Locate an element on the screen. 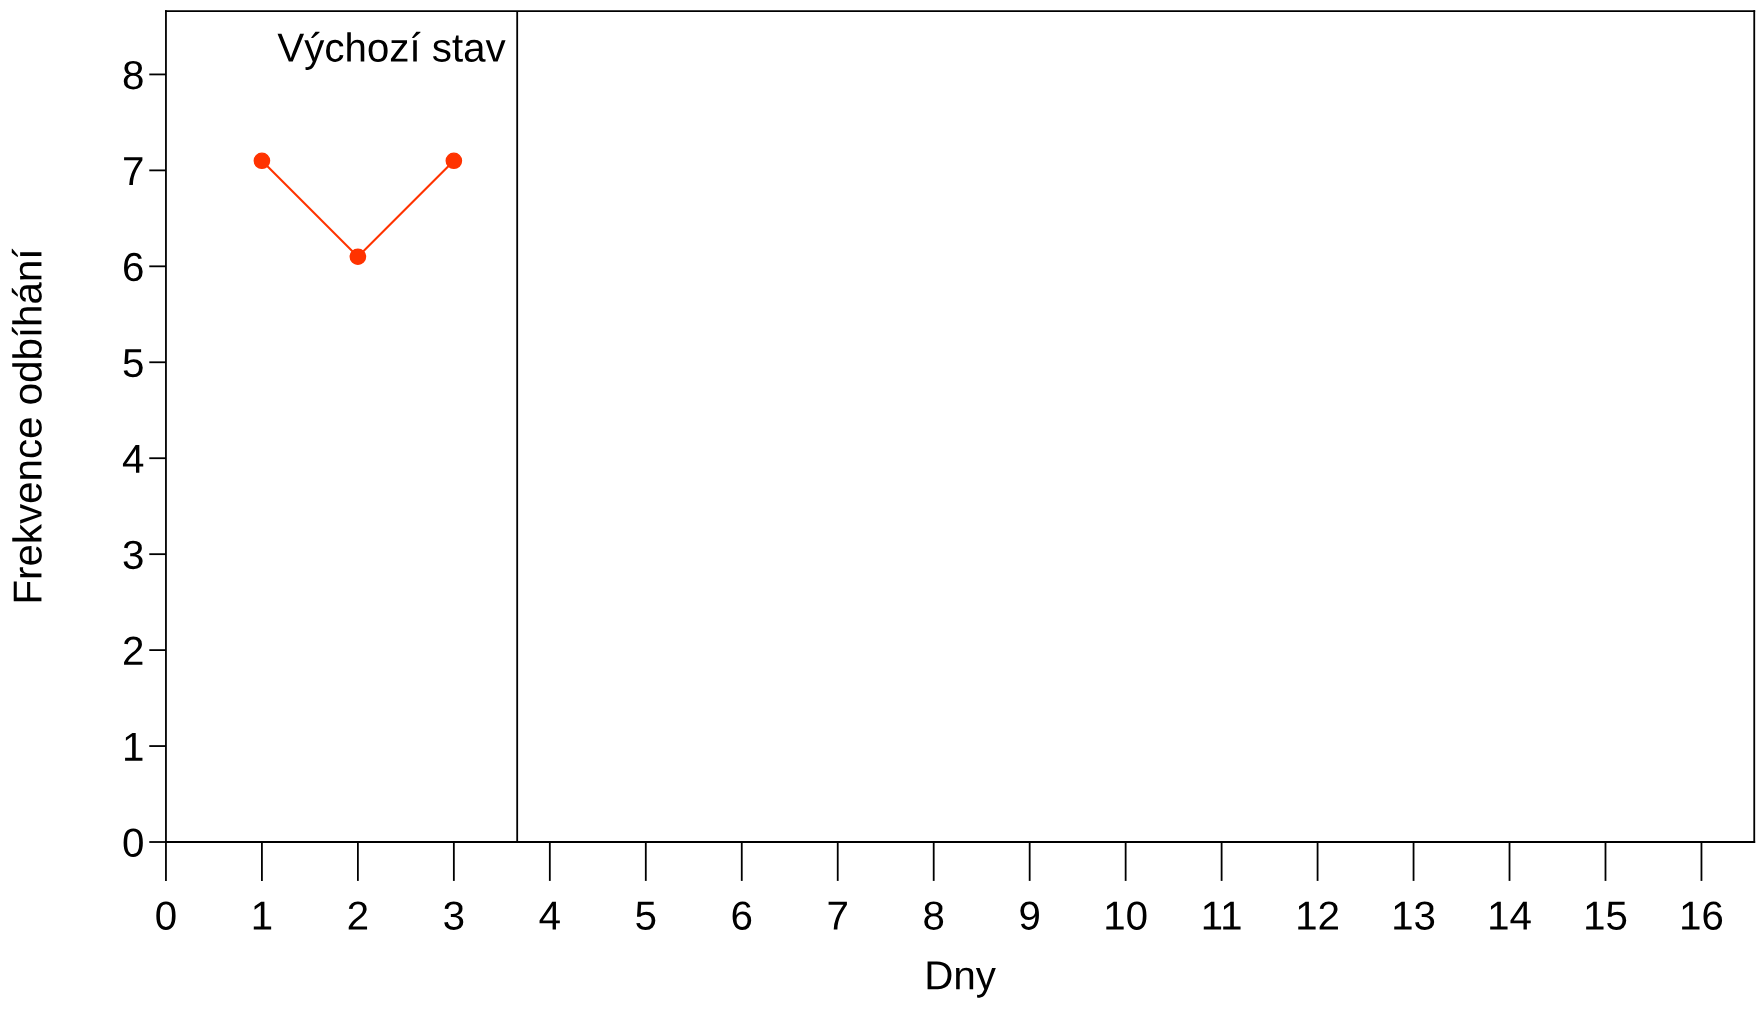 This screenshot has height=1009, width=1756. x-tick-label: 9 is located at coordinates (1029, 915).